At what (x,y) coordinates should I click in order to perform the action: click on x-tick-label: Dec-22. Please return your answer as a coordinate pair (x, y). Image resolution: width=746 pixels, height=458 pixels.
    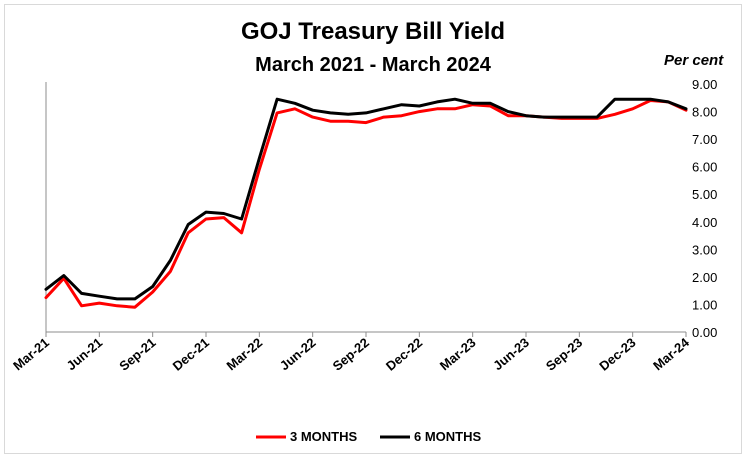
    Looking at the image, I should click on (404, 354).